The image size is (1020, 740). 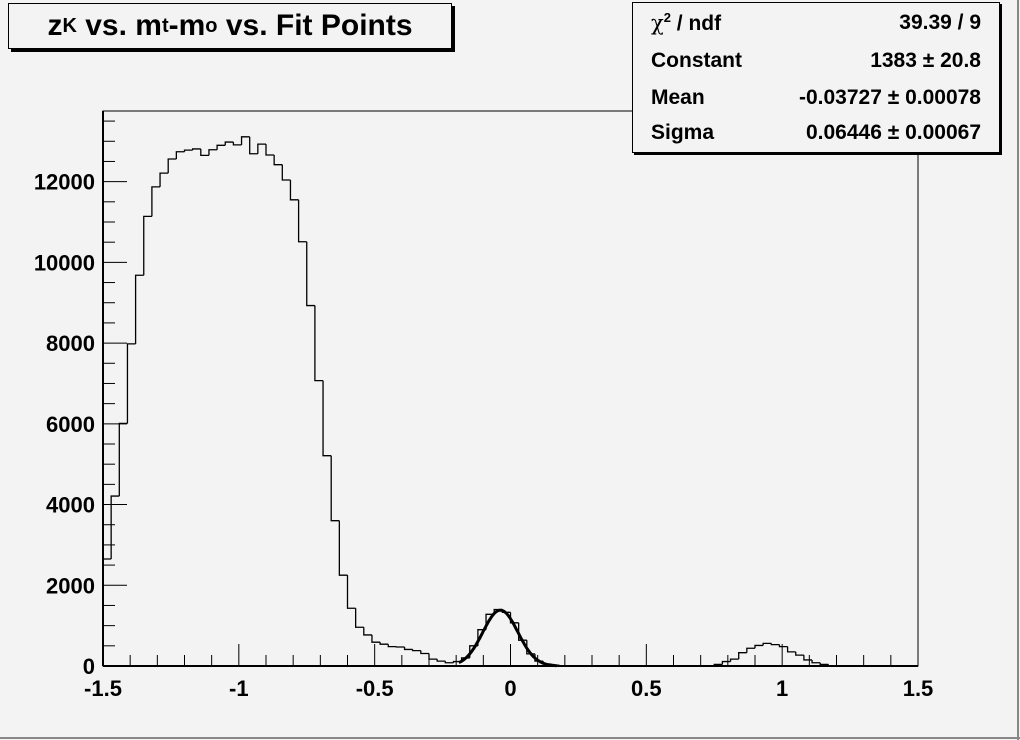 What do you see at coordinates (187, 25) in the screenshot?
I see `title-minus-m: -m` at bounding box center [187, 25].